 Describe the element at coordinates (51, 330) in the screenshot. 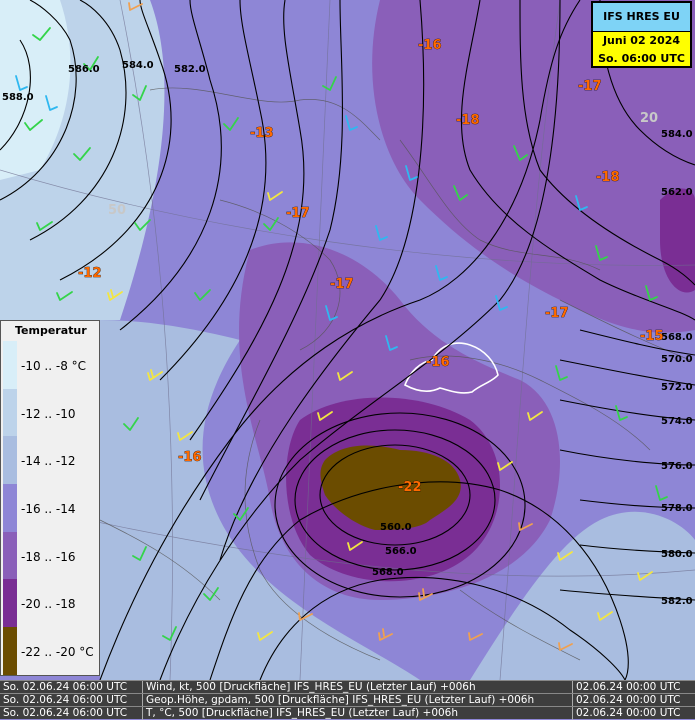

I see `legend-title: Temperatur` at that location.